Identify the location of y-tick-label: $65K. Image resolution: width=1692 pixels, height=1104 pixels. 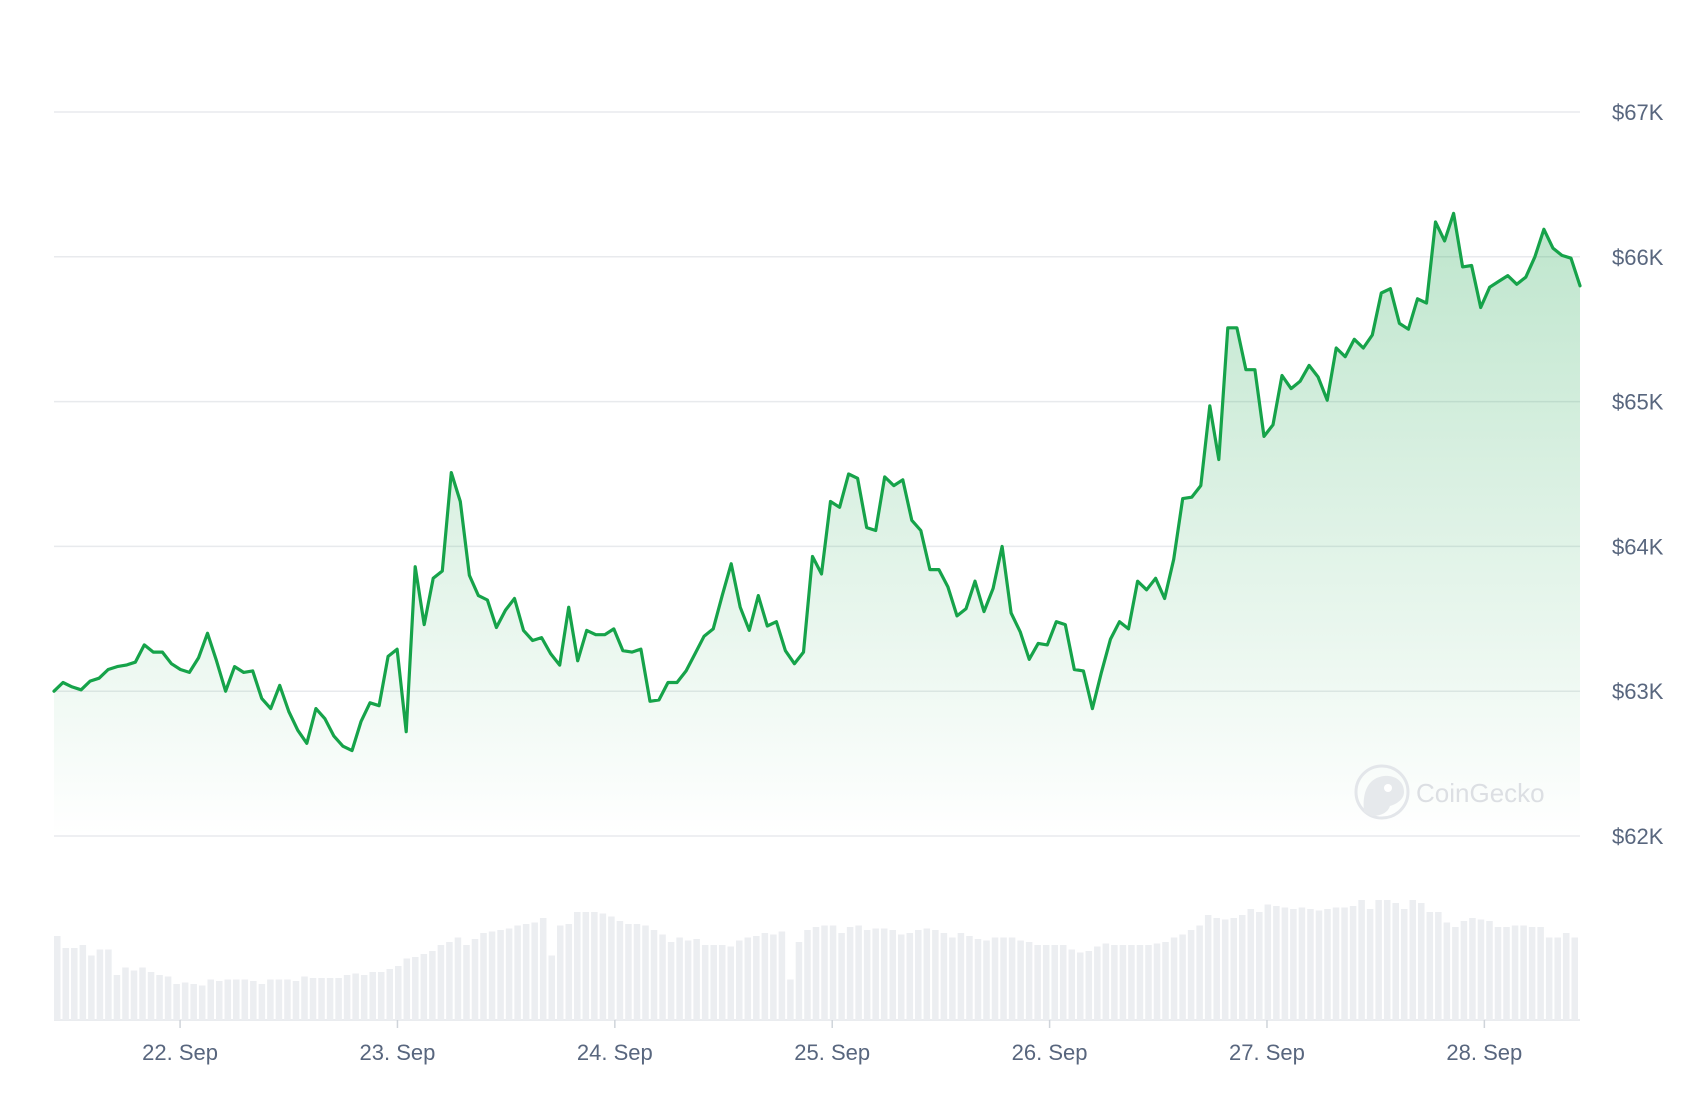
(1638, 402).